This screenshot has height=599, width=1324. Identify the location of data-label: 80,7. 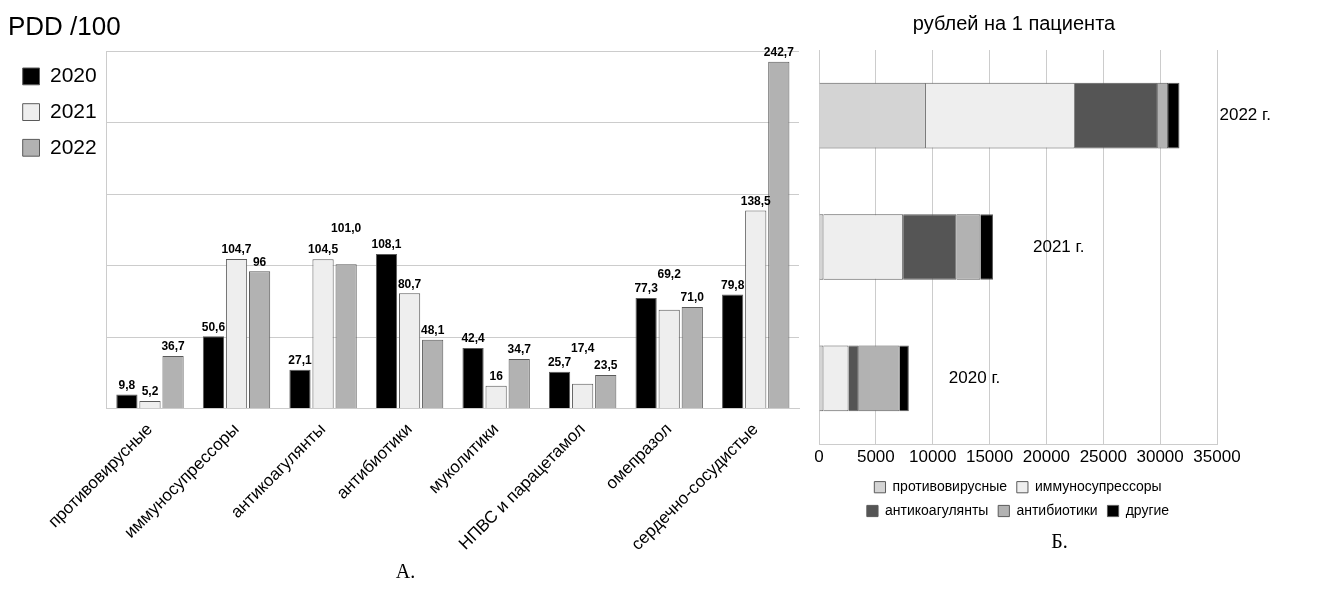
(409, 283).